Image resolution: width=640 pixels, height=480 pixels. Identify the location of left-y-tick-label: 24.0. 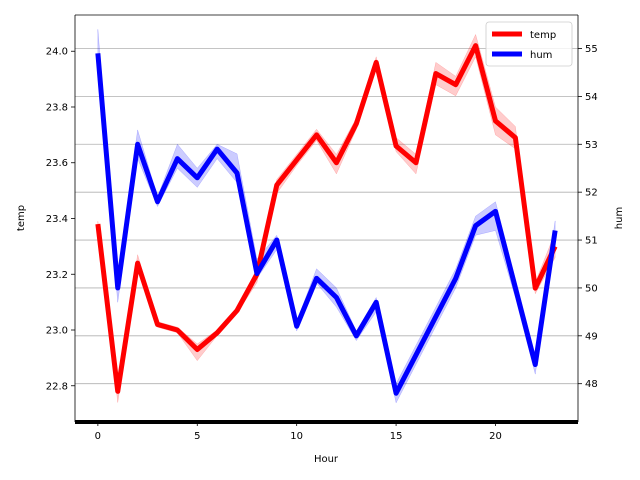
(57, 52).